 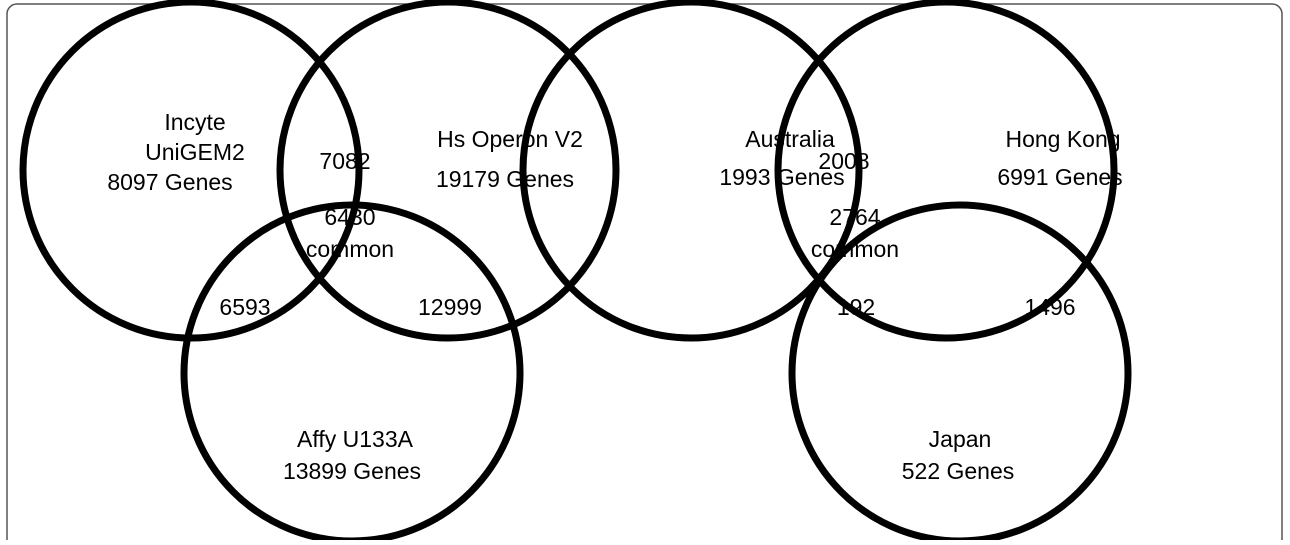 What do you see at coordinates (1059, 177) in the screenshot?
I see `set-count: 6991 Genes` at bounding box center [1059, 177].